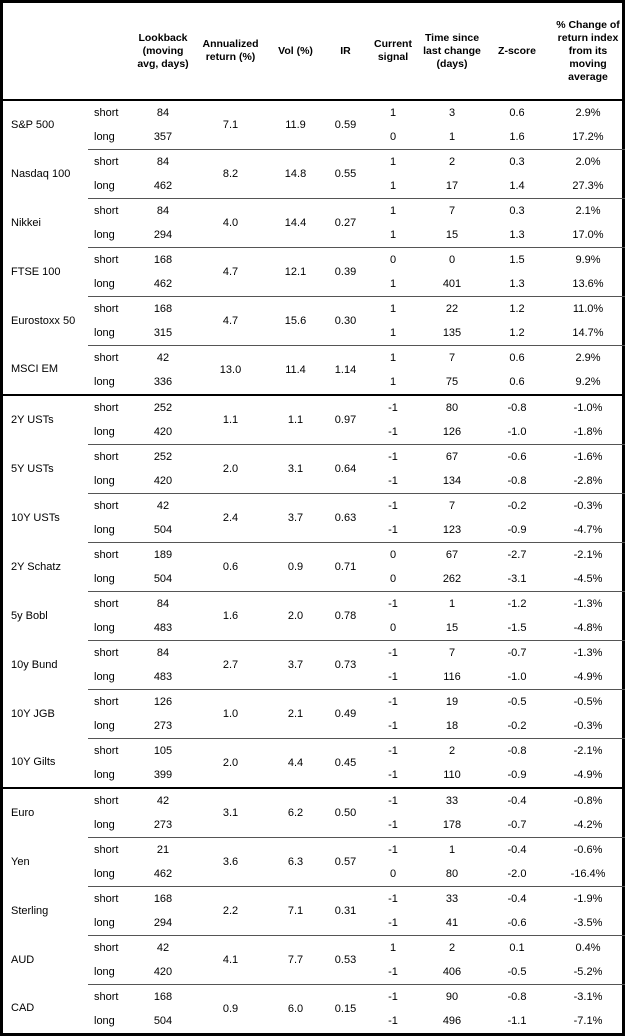  What do you see at coordinates (586, 357) in the screenshot?
I see `pct-change-cell: 2.9%` at bounding box center [586, 357].